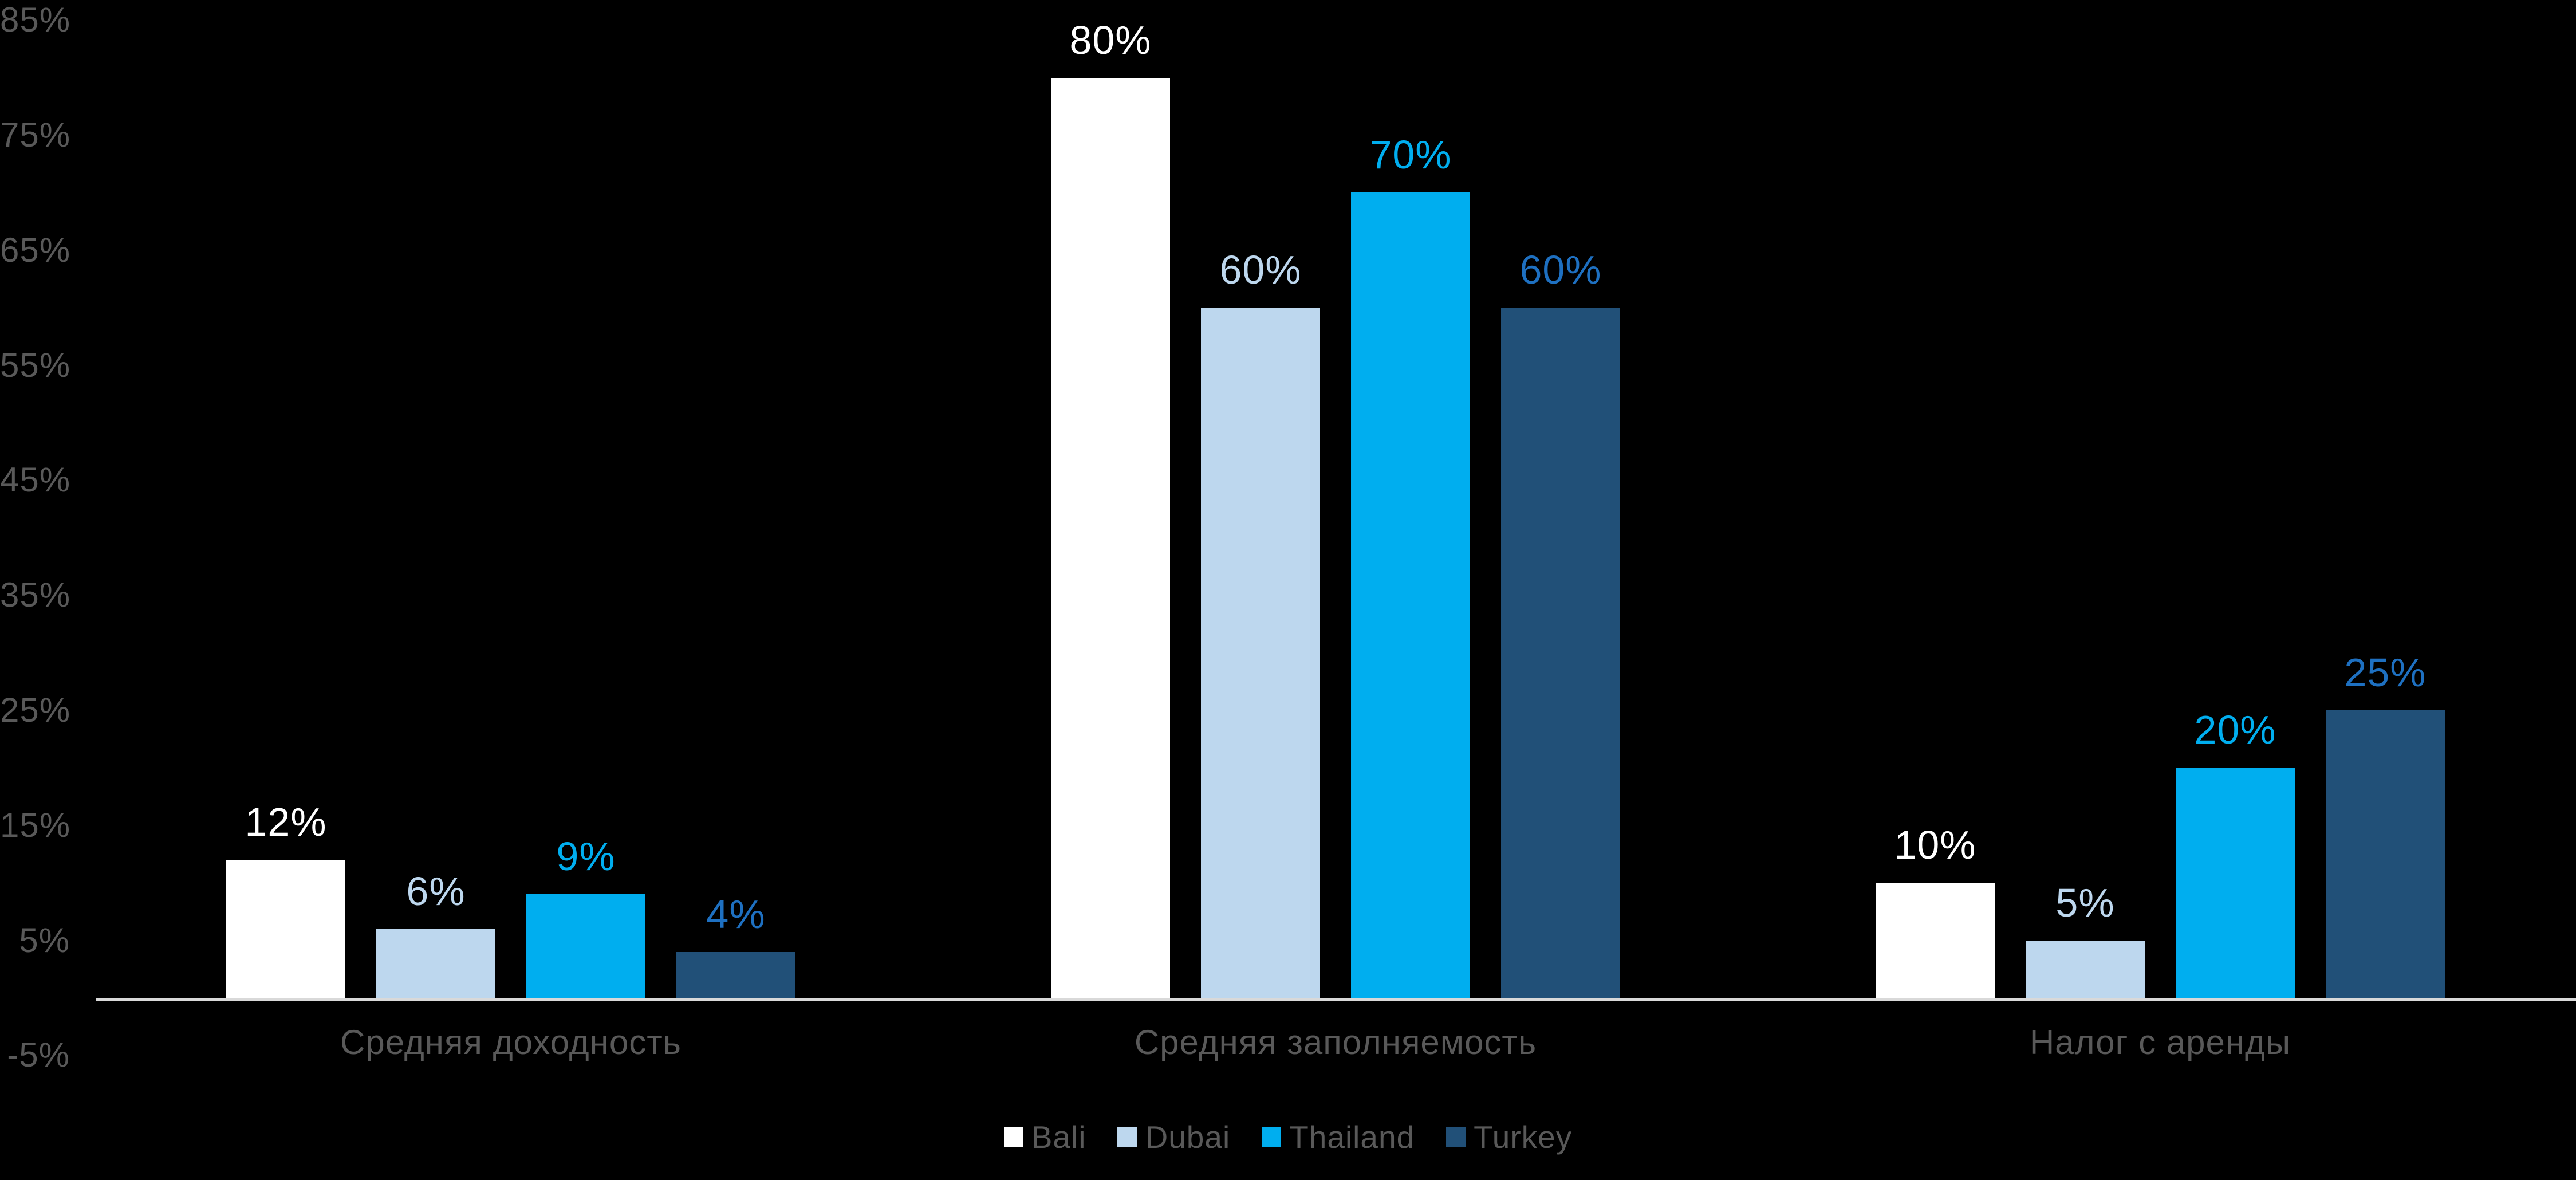  Describe the element at coordinates (1058, 1137) in the screenshot. I see `legend-label-bali: Bali` at that location.